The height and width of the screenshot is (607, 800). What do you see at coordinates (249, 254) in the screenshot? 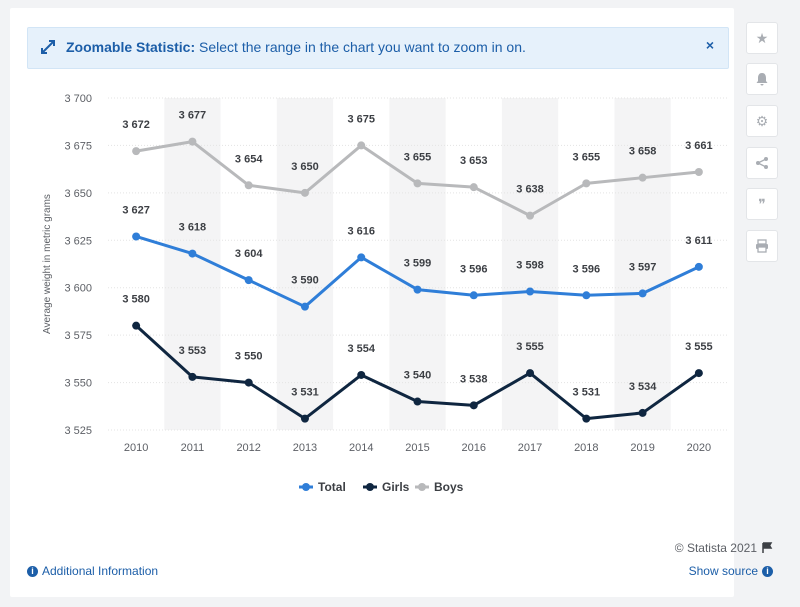
I see `data-label-total: 3 604` at bounding box center [249, 254].